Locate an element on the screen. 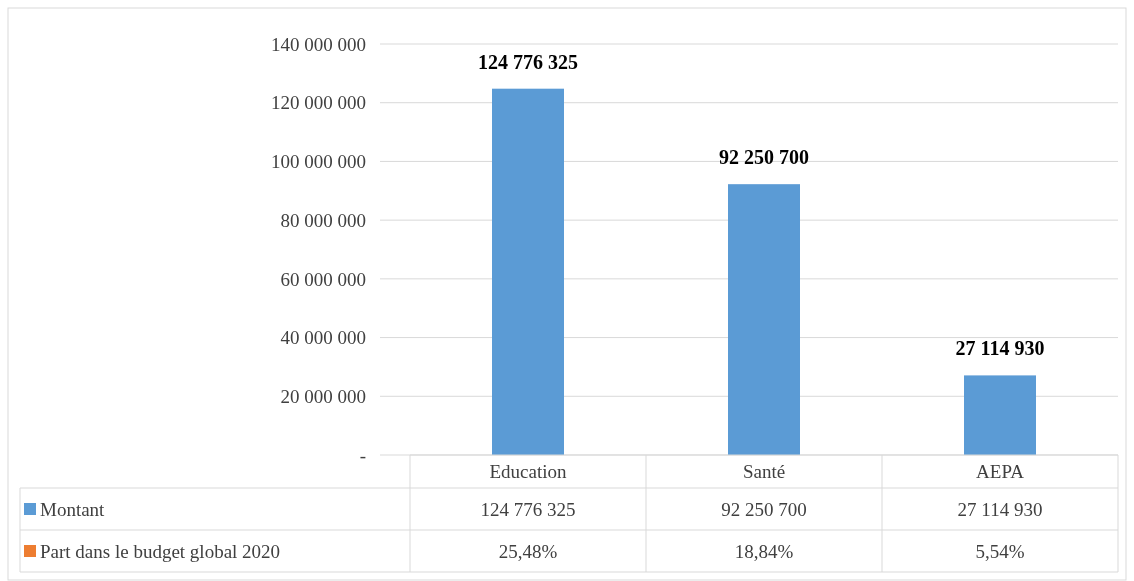  data-label: 124 776 325 is located at coordinates (528, 509).